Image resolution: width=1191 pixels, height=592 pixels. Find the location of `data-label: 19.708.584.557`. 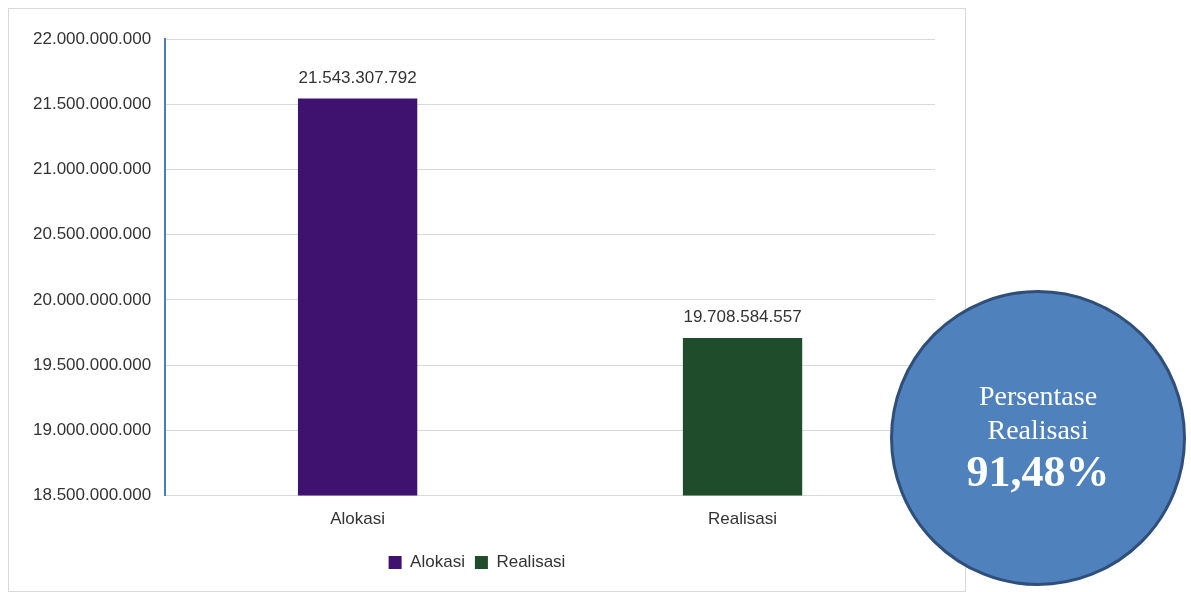

data-label: 19.708.584.557 is located at coordinates (742, 317).